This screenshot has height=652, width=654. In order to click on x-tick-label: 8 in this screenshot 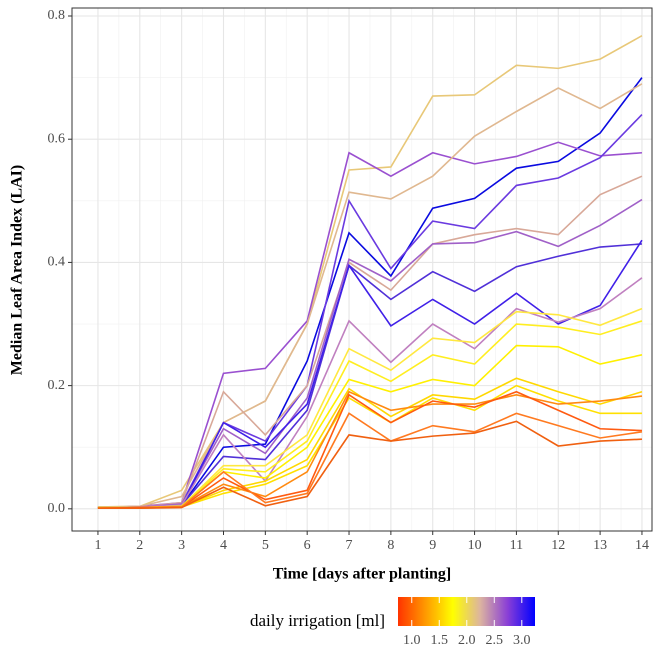, I will do `click(390, 545)`.